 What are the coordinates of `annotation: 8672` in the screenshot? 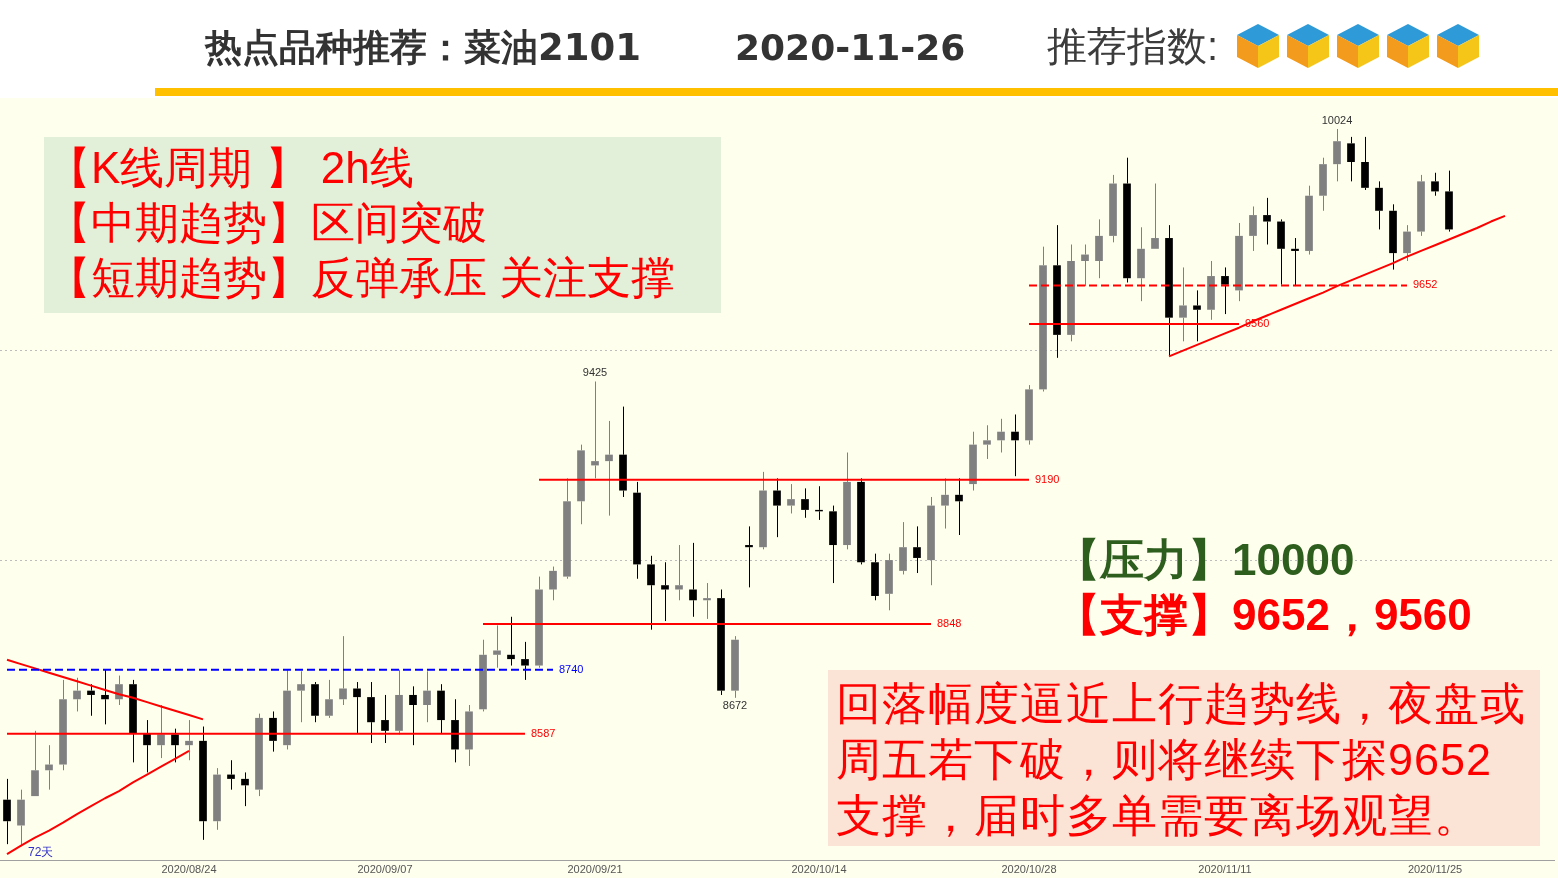 It's located at (735, 705).